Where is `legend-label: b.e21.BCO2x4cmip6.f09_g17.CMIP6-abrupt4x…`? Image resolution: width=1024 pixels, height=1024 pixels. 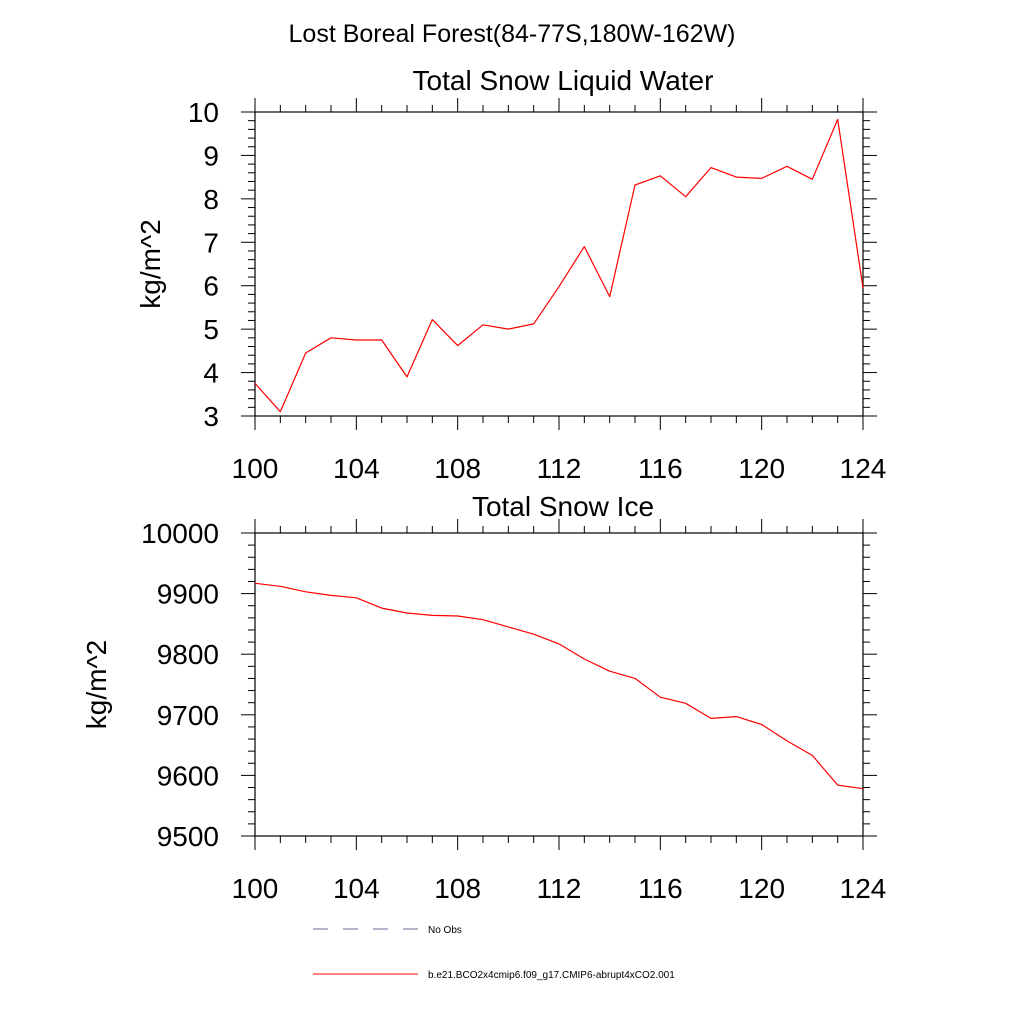 legend-label: b.e21.BCO2x4cmip6.f09_g17.CMIP6-abrupt4x… is located at coordinates (551, 975).